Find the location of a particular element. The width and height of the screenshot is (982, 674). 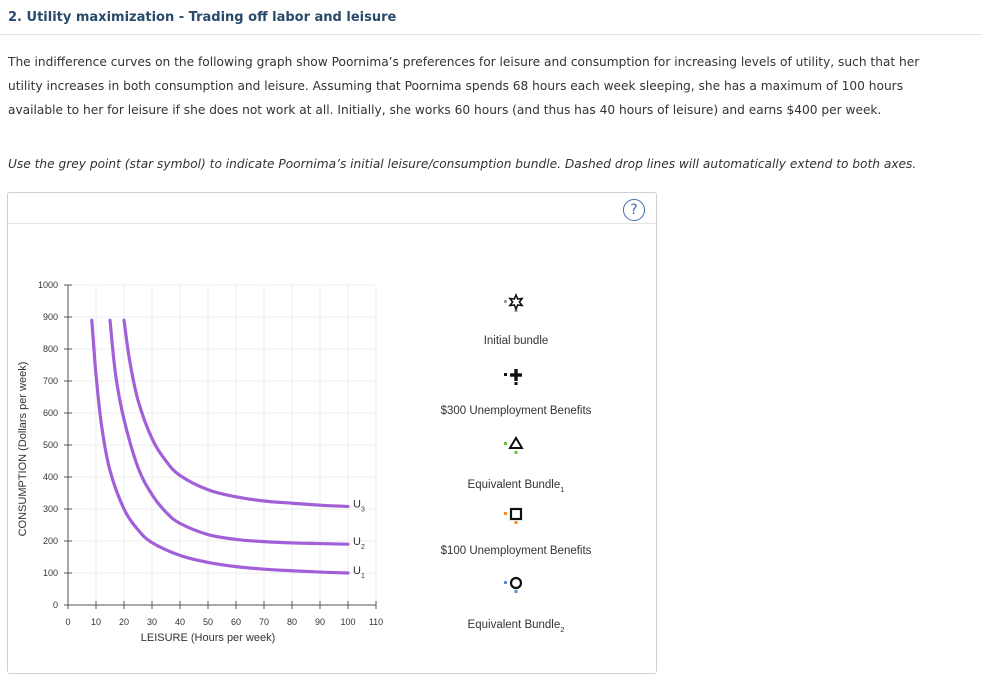

palette-item: $300 Unemployment Benefits is located at coordinates (516, 393).